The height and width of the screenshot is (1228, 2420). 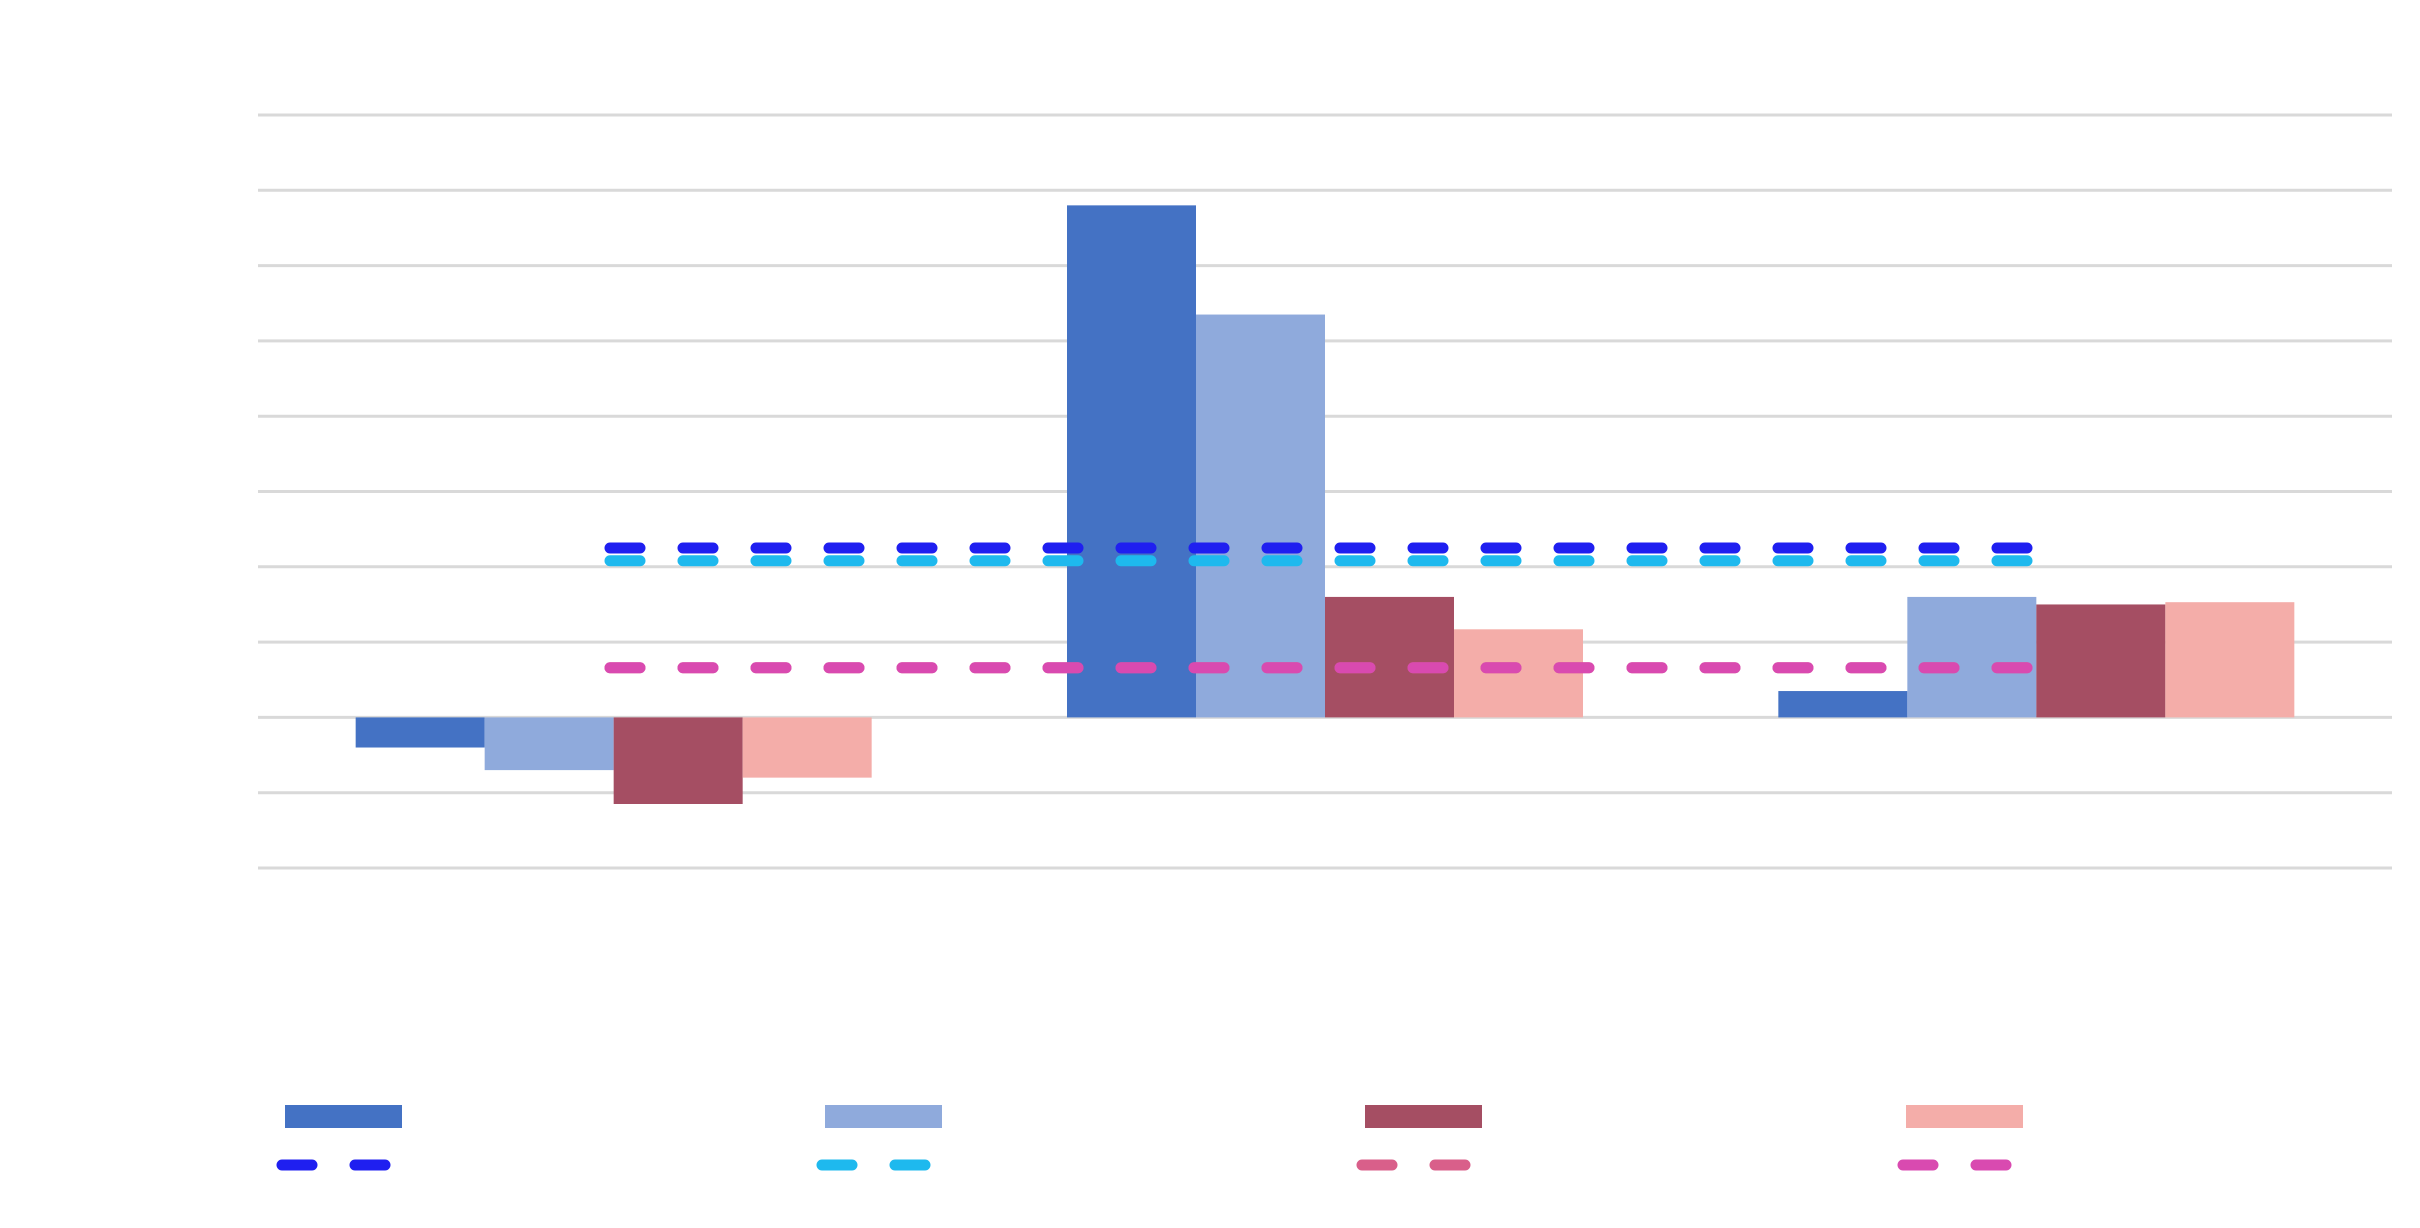 What do you see at coordinates (1149, 1138) in the screenshot?
I see `legend` at bounding box center [1149, 1138].